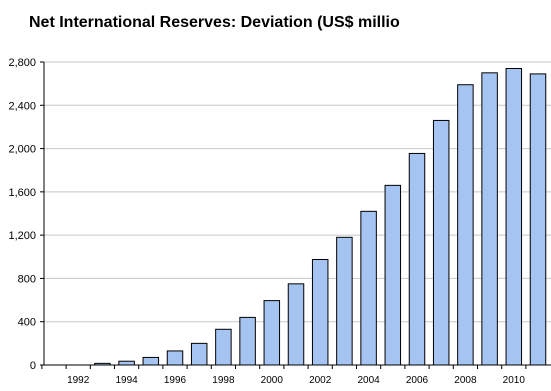 This screenshot has height=391, width=551. I want to click on x-tick-label: 2004, so click(368, 380).